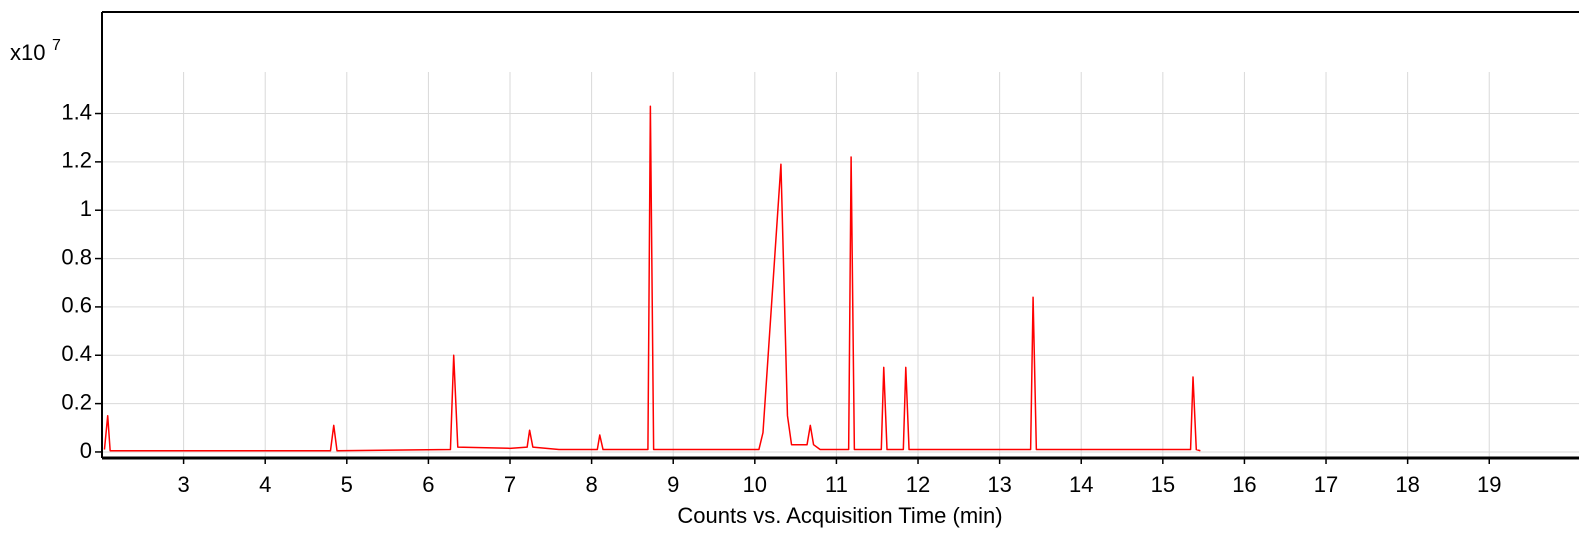  Describe the element at coordinates (428, 484) in the screenshot. I see `x-tick-label: 6` at that location.